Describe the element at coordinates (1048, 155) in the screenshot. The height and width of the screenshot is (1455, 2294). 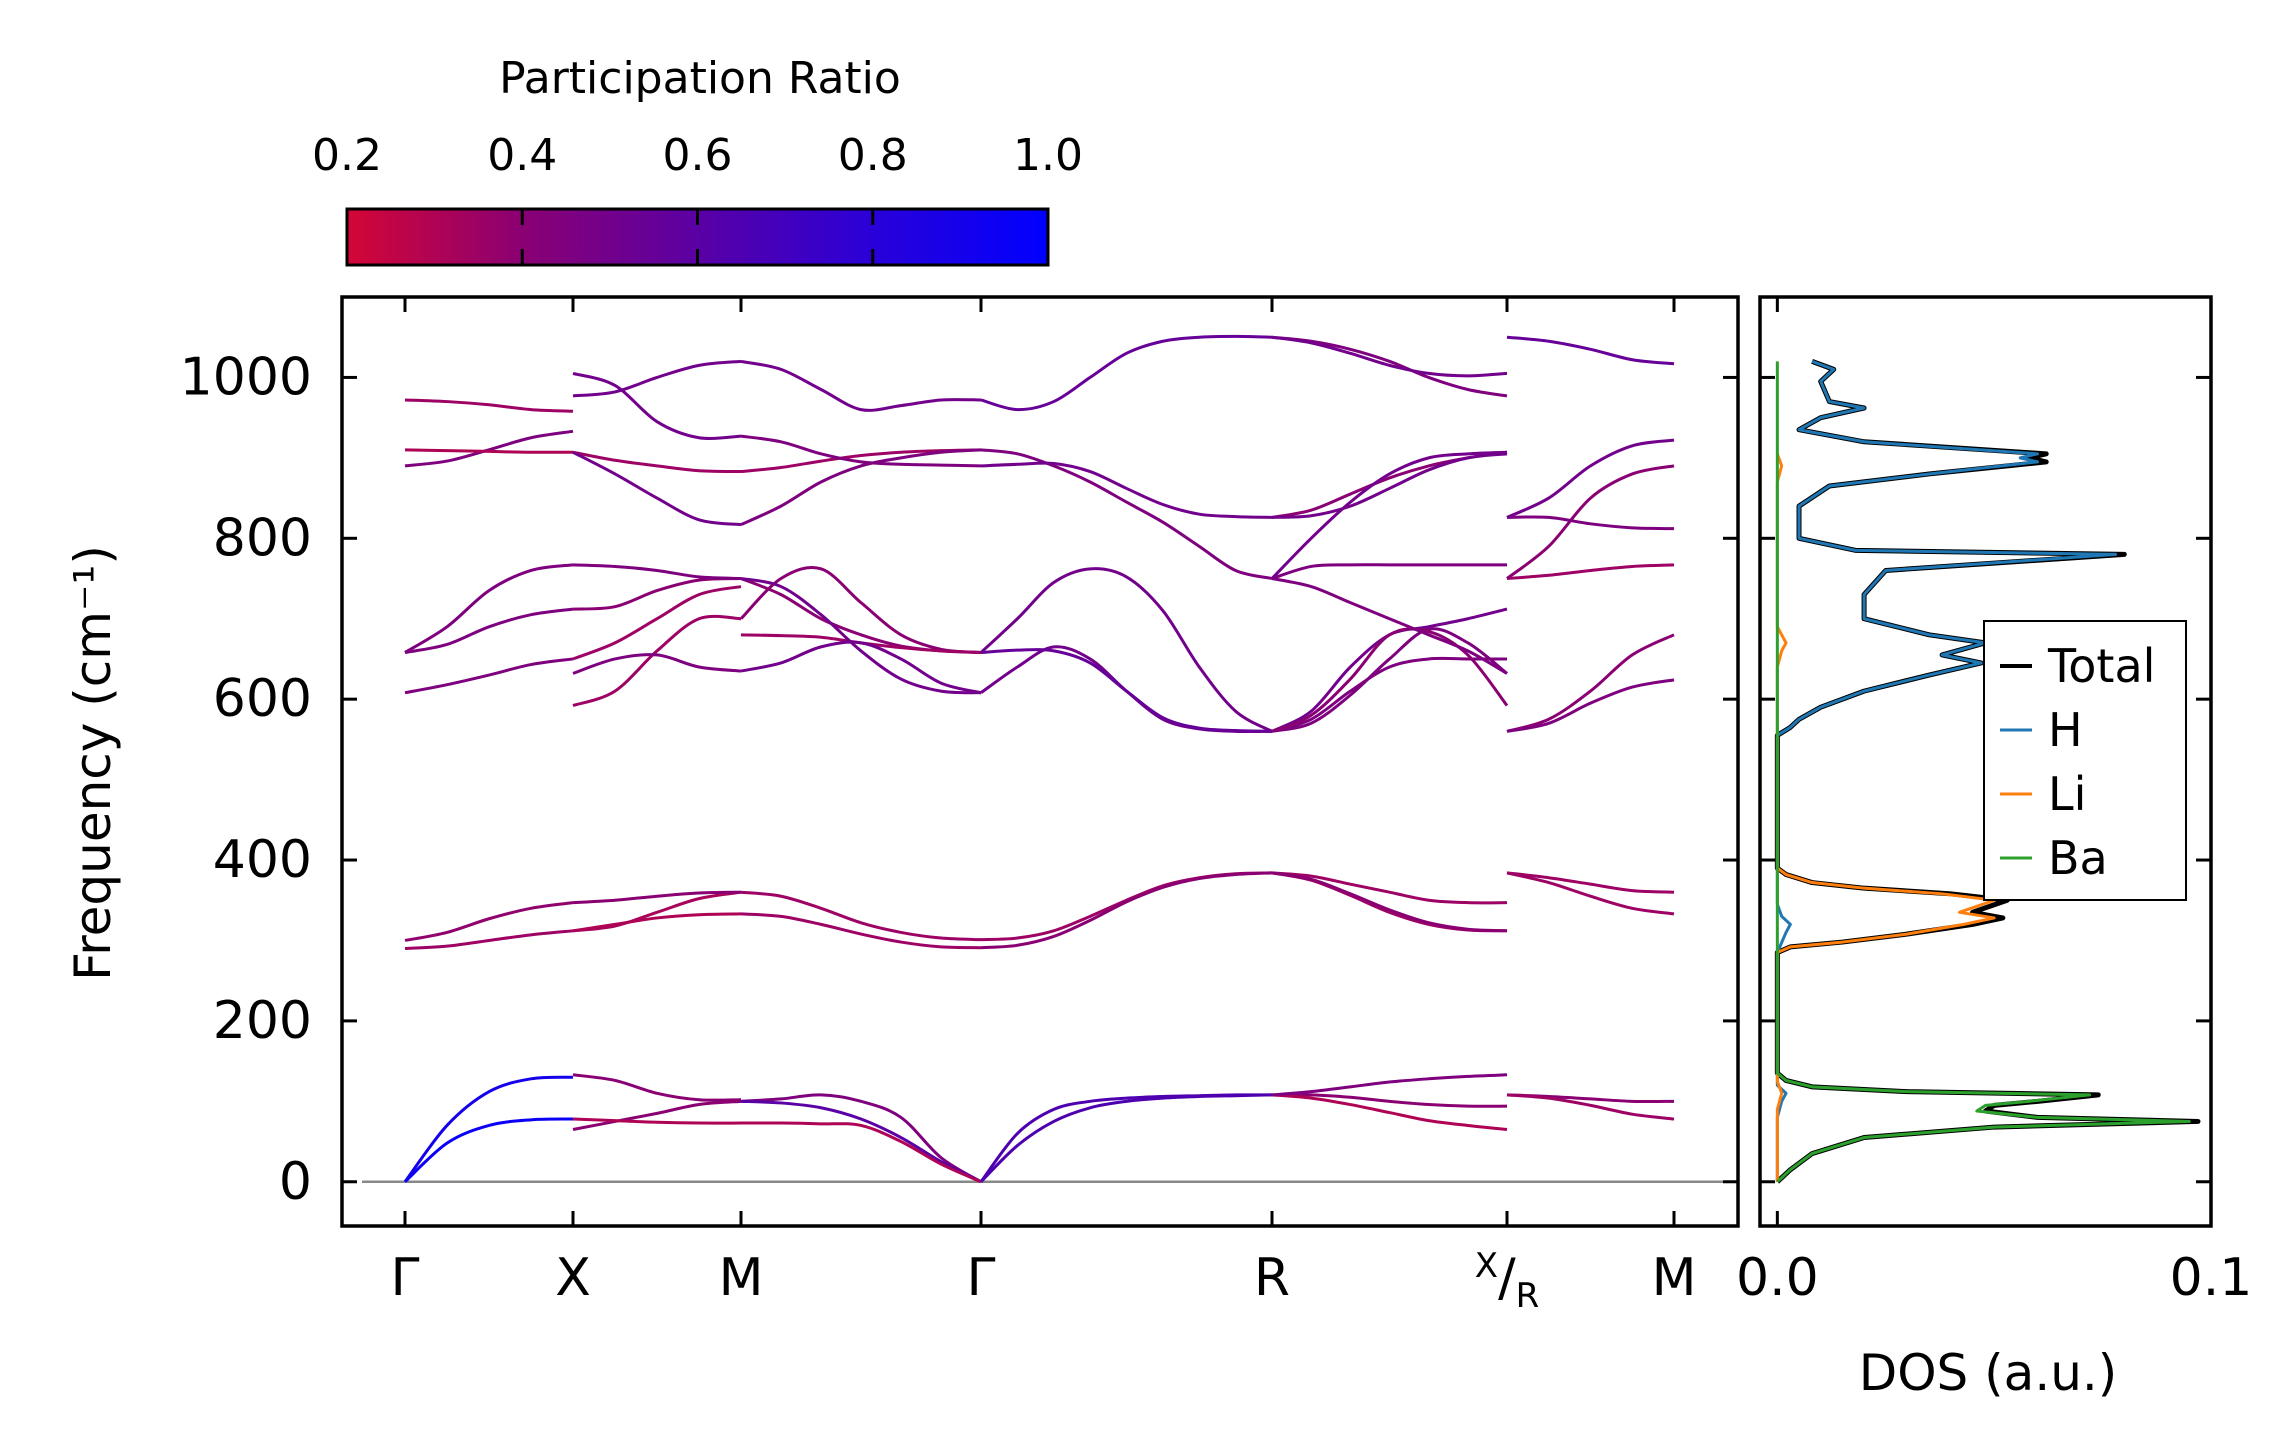
I see `colorbar-tick-label: 1.0` at that location.